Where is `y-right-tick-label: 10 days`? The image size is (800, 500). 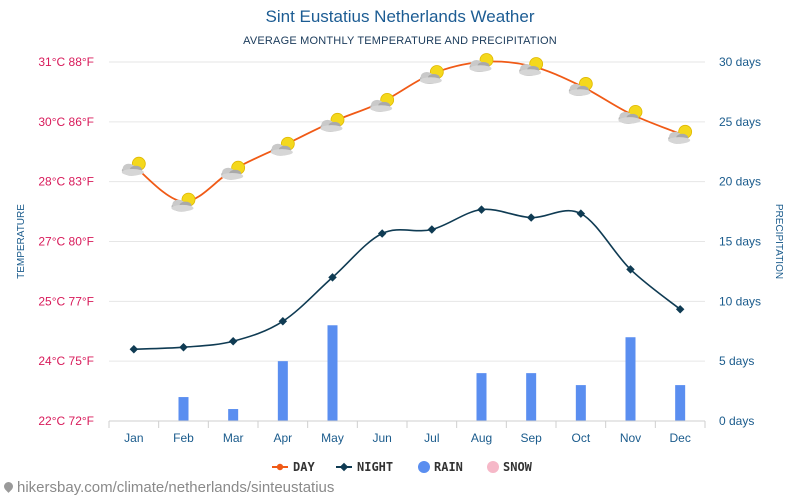
y-right-tick-label: 10 days is located at coordinates (740, 301).